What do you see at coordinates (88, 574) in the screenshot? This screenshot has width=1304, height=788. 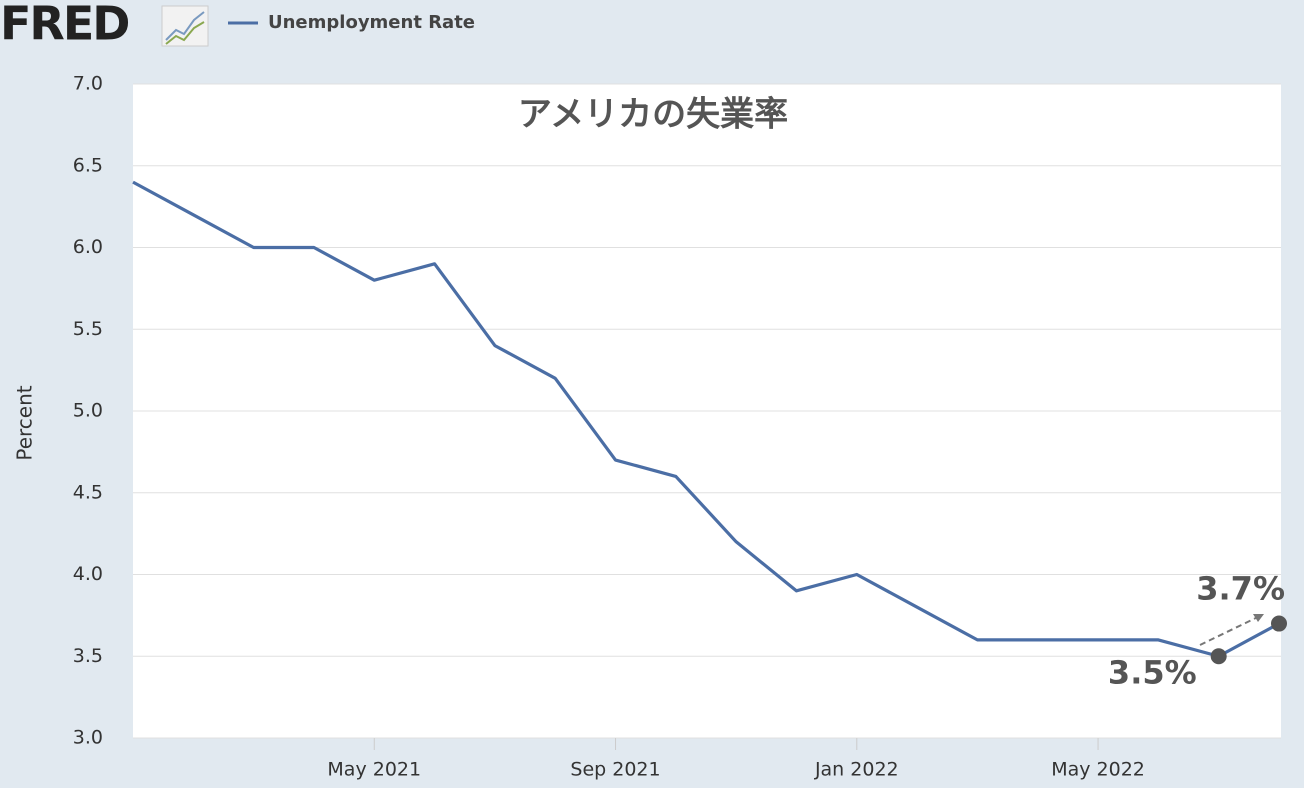 I see `y-tick-label: 4.0` at bounding box center [88, 574].